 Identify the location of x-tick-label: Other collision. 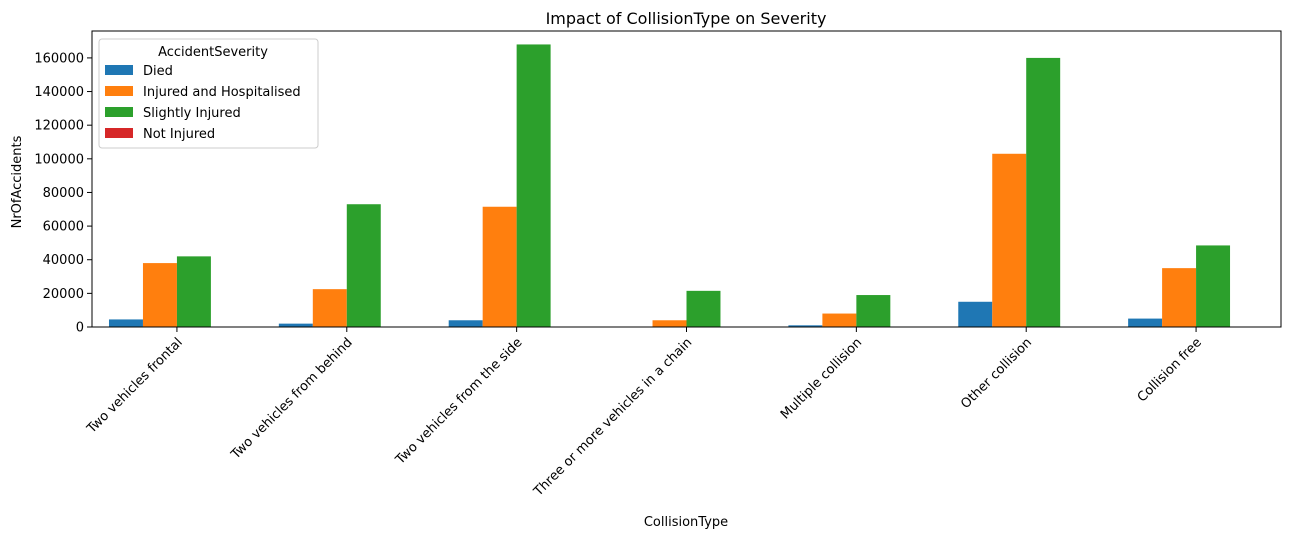
(996, 373).